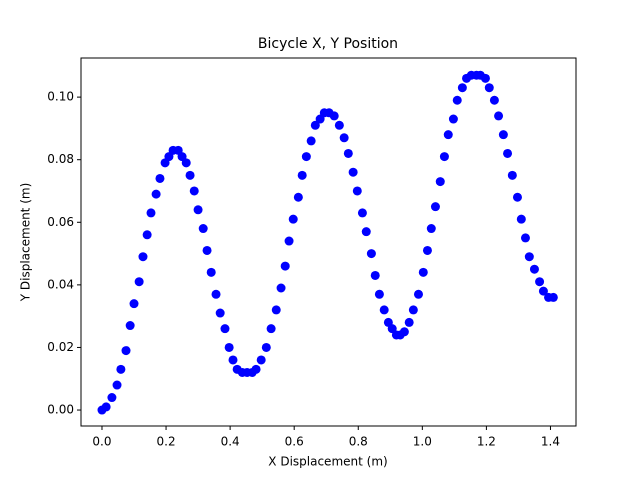 The height and width of the screenshot is (484, 640). I want to click on x-tick-label: 0.4, so click(230, 442).